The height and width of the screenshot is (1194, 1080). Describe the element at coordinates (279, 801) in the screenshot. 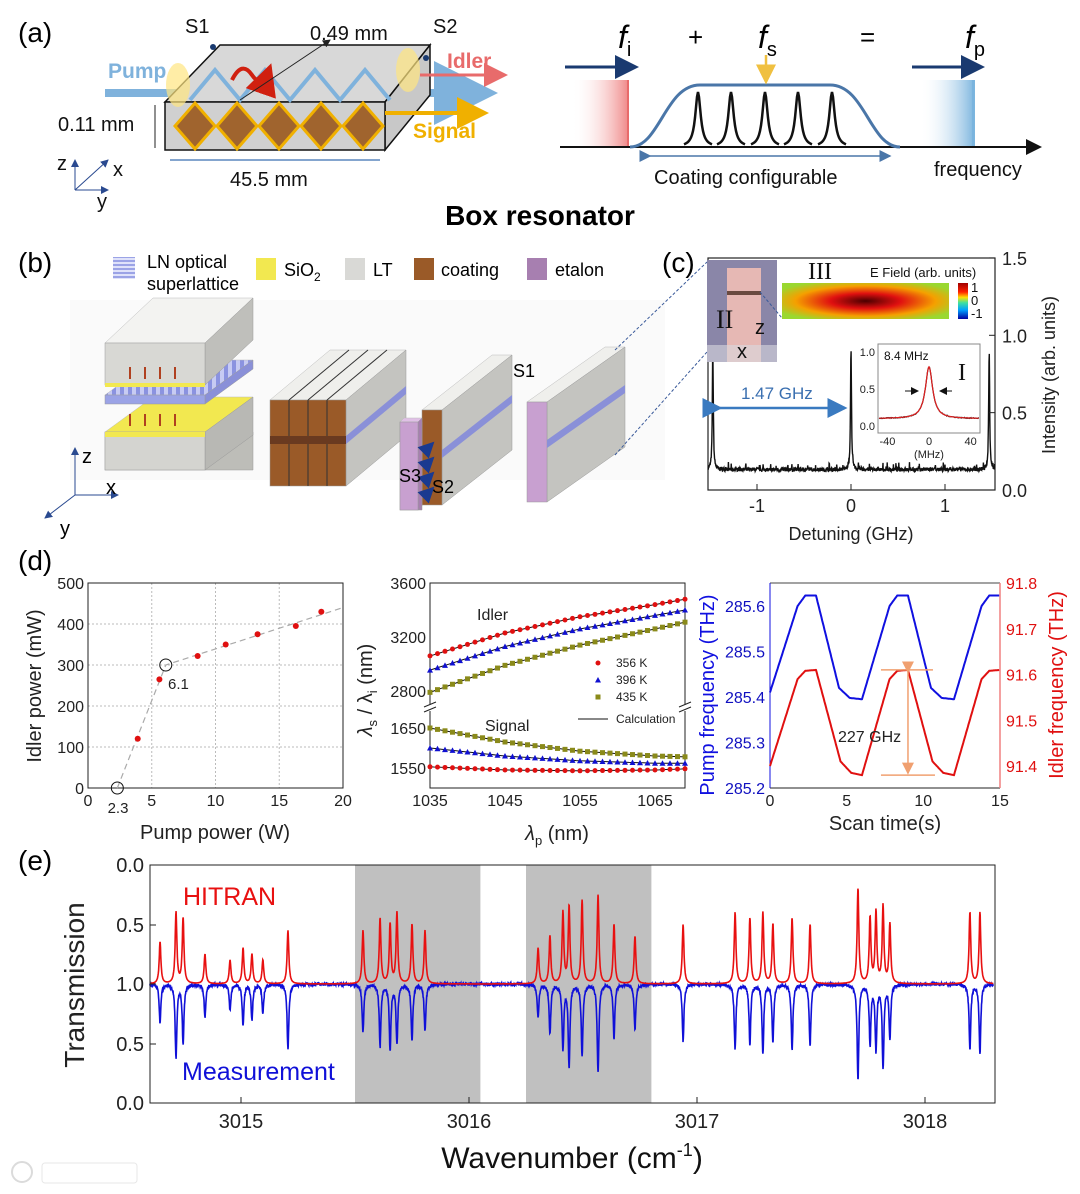

I see `d1-xtick-label: 15` at that location.